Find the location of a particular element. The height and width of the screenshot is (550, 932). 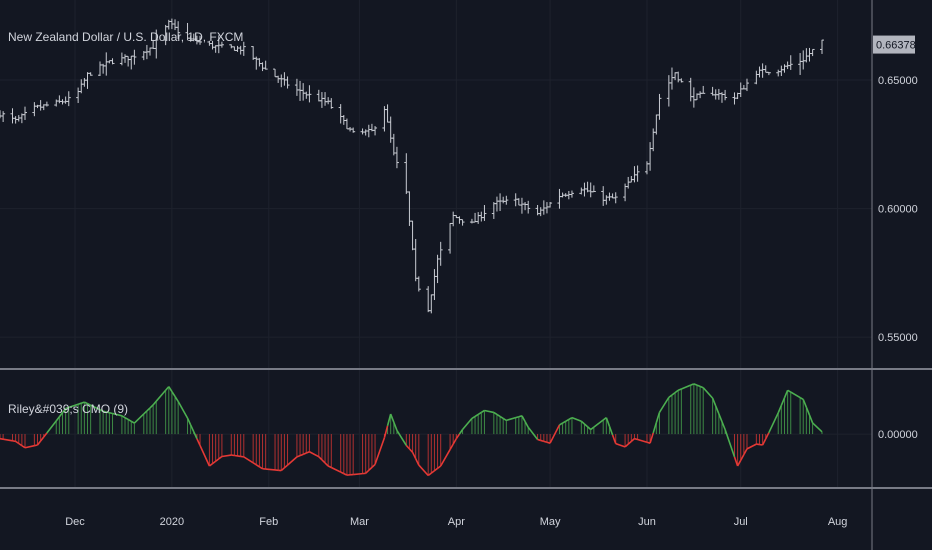

time-tick-label: Apr is located at coordinates (456, 522).